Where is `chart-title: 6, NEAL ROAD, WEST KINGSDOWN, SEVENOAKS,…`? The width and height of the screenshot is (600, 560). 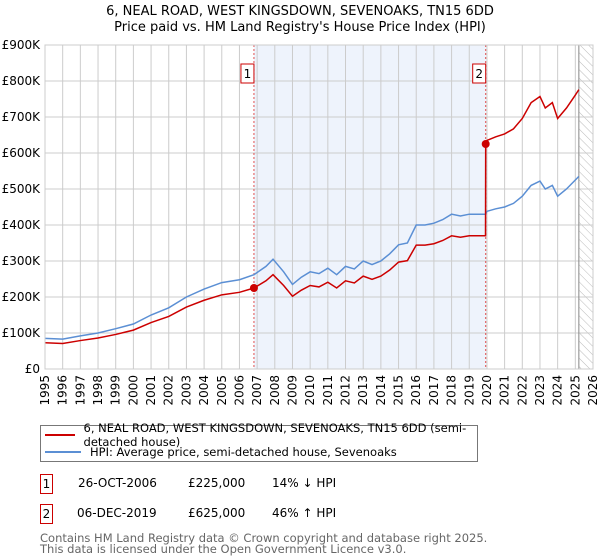
chart-title: 6, NEAL ROAD, WEST KINGSDOWN, SEVENOAKS,… is located at coordinates (300, 11).